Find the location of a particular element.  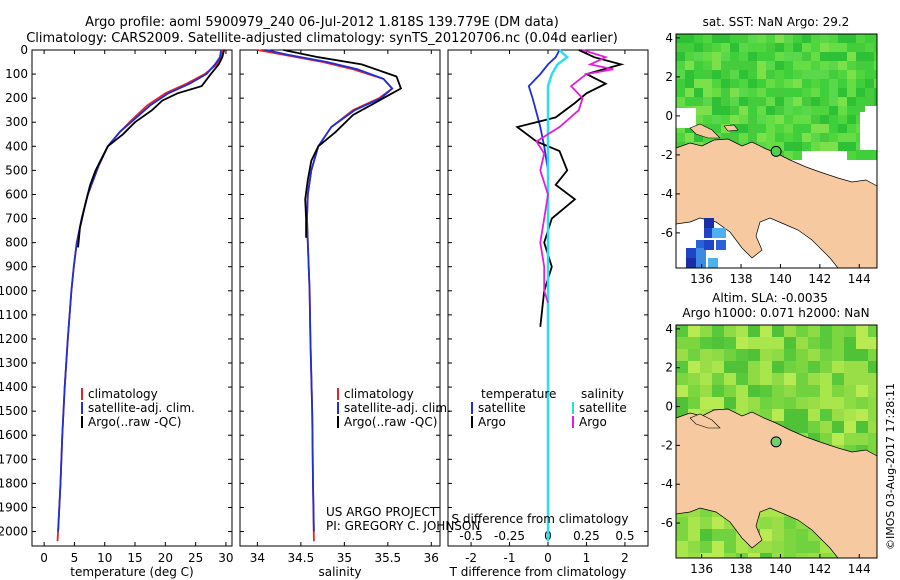

ytick-label: 1800 is located at coordinates (14, 483).